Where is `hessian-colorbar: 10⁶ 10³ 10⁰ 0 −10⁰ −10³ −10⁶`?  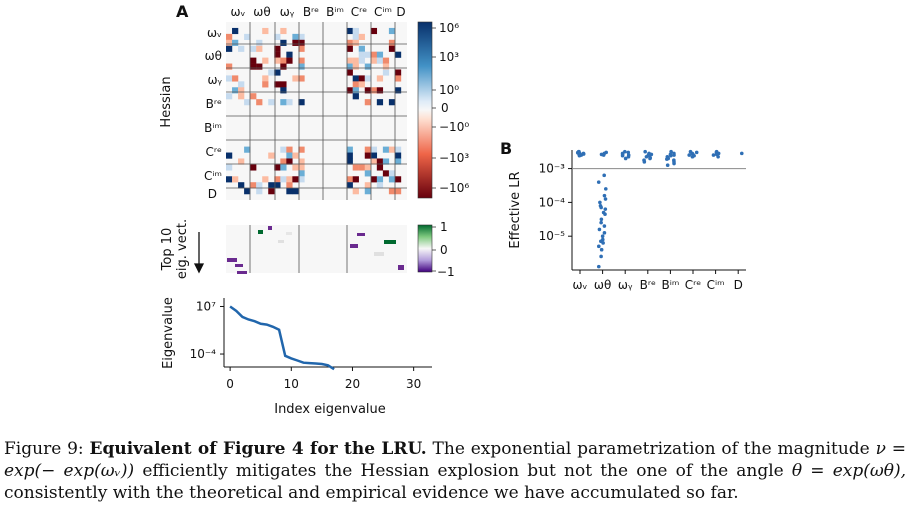
hessian-colorbar: 10⁶ 10³ 10⁰ 0 −10⁰ −10³ −10⁶ is located at coordinates (443, 110).